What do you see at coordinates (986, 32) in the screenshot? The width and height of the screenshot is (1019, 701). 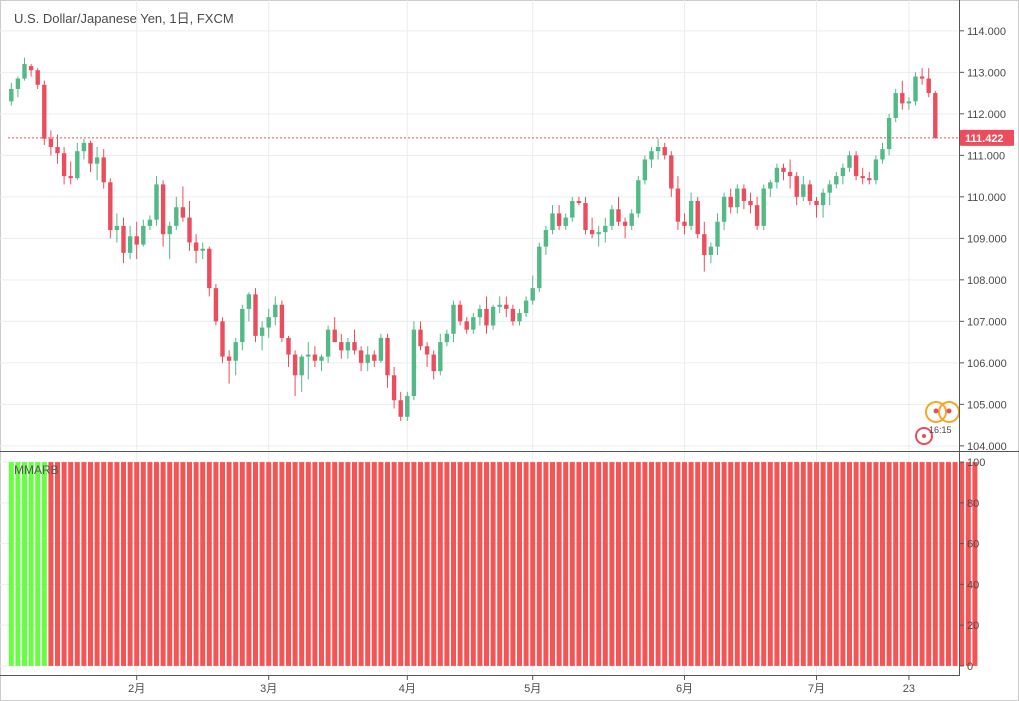 I see `price-tick-label: 114.000` at bounding box center [986, 32].